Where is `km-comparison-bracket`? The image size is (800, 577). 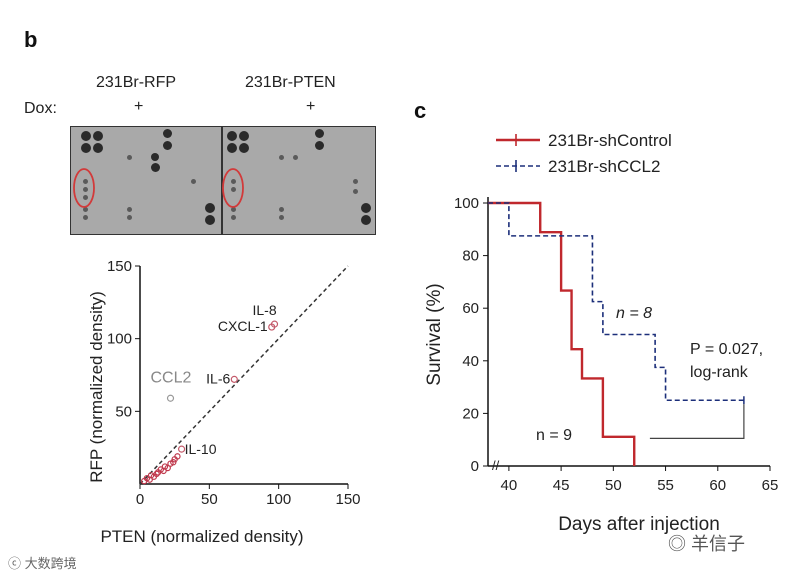 km-comparison-bracket is located at coordinates (697, 421).